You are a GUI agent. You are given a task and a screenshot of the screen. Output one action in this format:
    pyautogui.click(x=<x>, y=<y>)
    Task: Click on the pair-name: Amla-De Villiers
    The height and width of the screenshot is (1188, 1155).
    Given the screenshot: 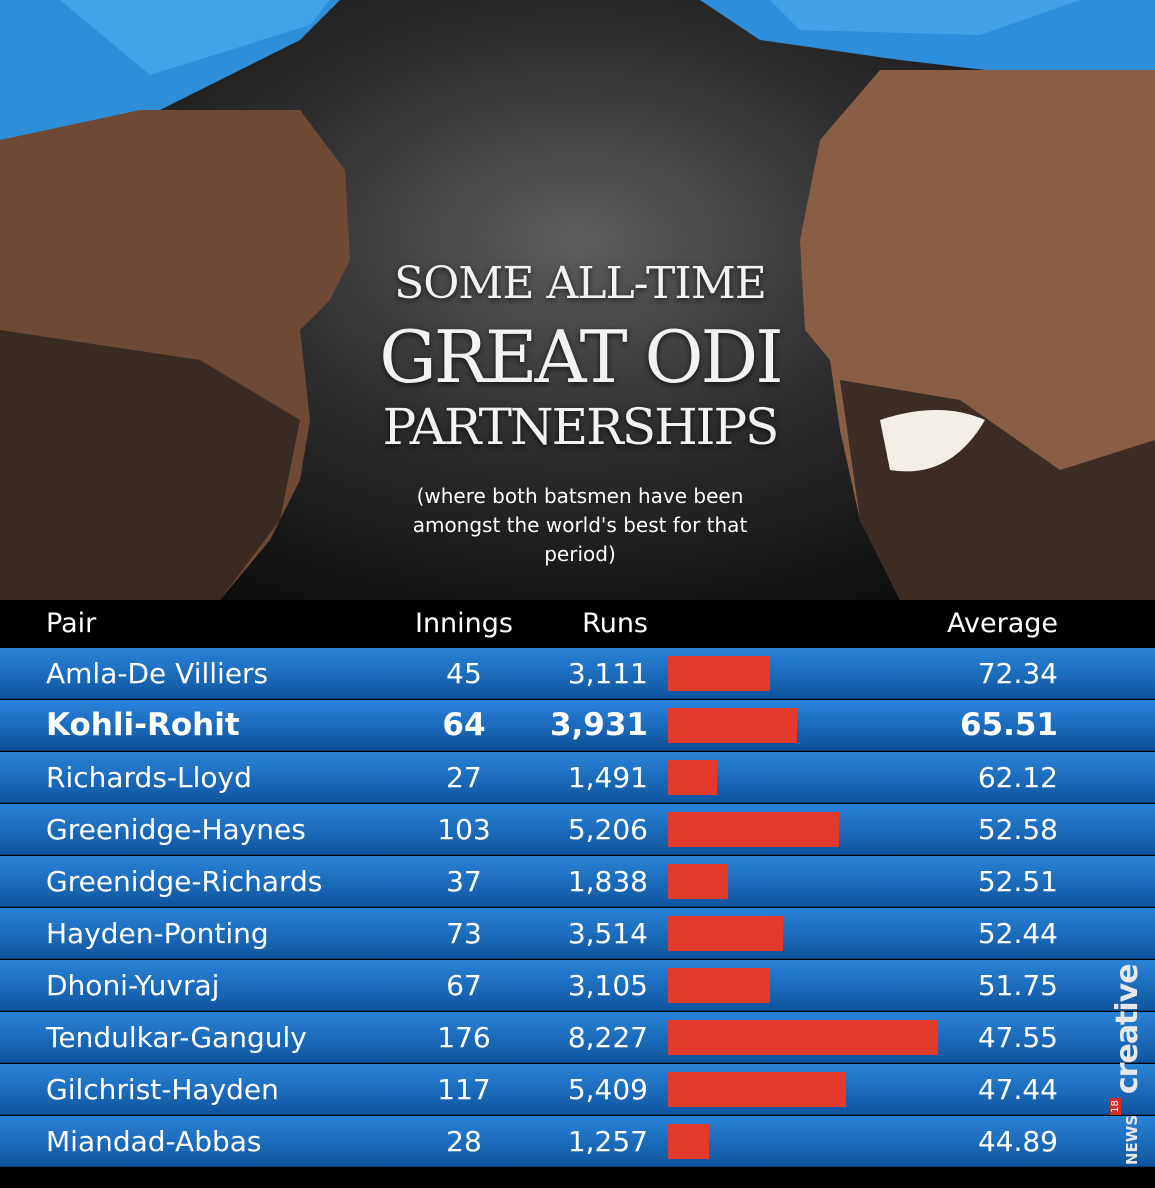 What is the action you would take?
    pyautogui.click(x=157, y=673)
    